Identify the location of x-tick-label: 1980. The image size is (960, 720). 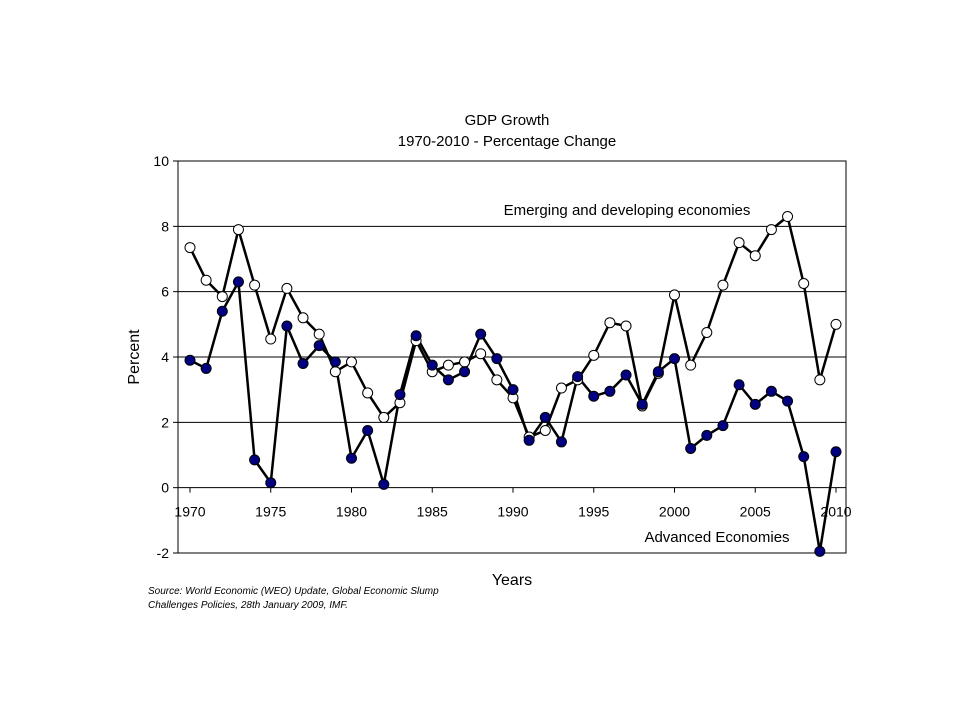
(351, 512).